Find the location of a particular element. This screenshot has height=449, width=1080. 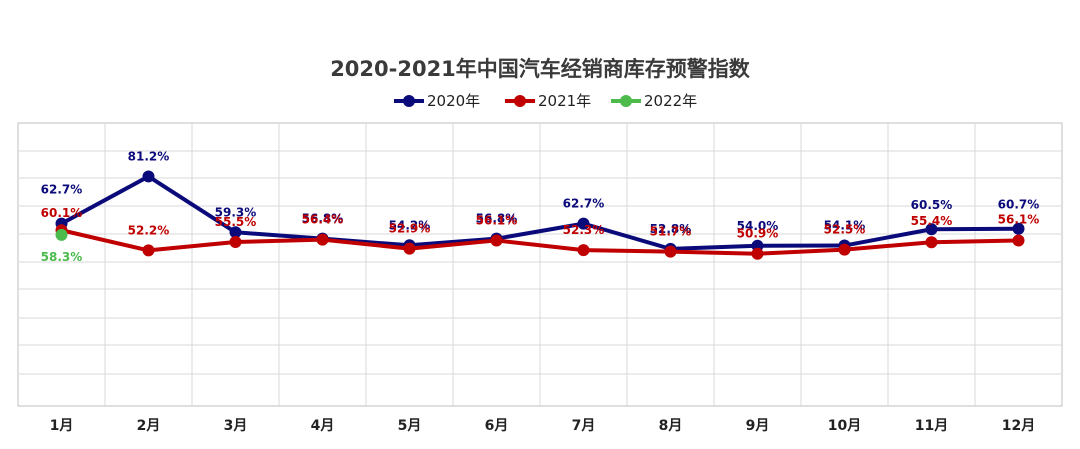

x-tick-label: 7月 is located at coordinates (584, 426).